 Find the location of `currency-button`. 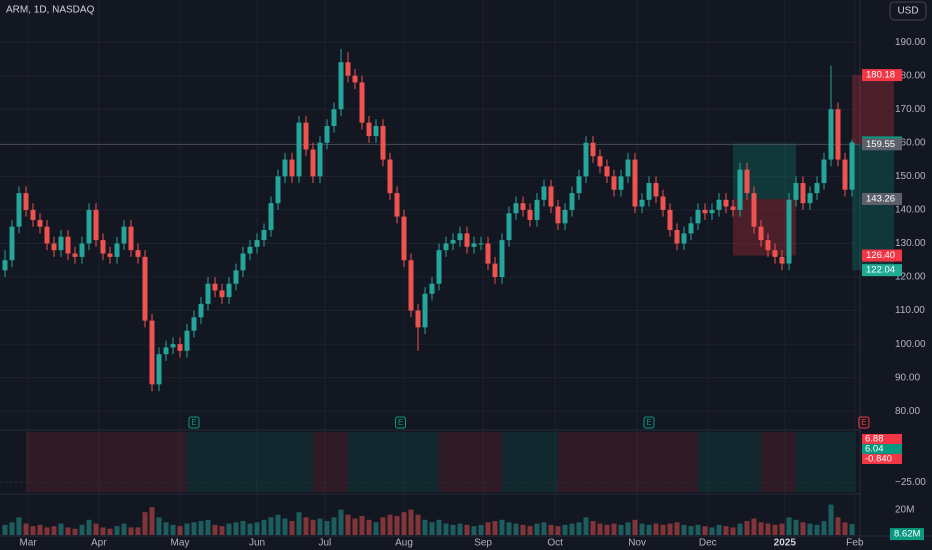

currency-button is located at coordinates (908, 11).